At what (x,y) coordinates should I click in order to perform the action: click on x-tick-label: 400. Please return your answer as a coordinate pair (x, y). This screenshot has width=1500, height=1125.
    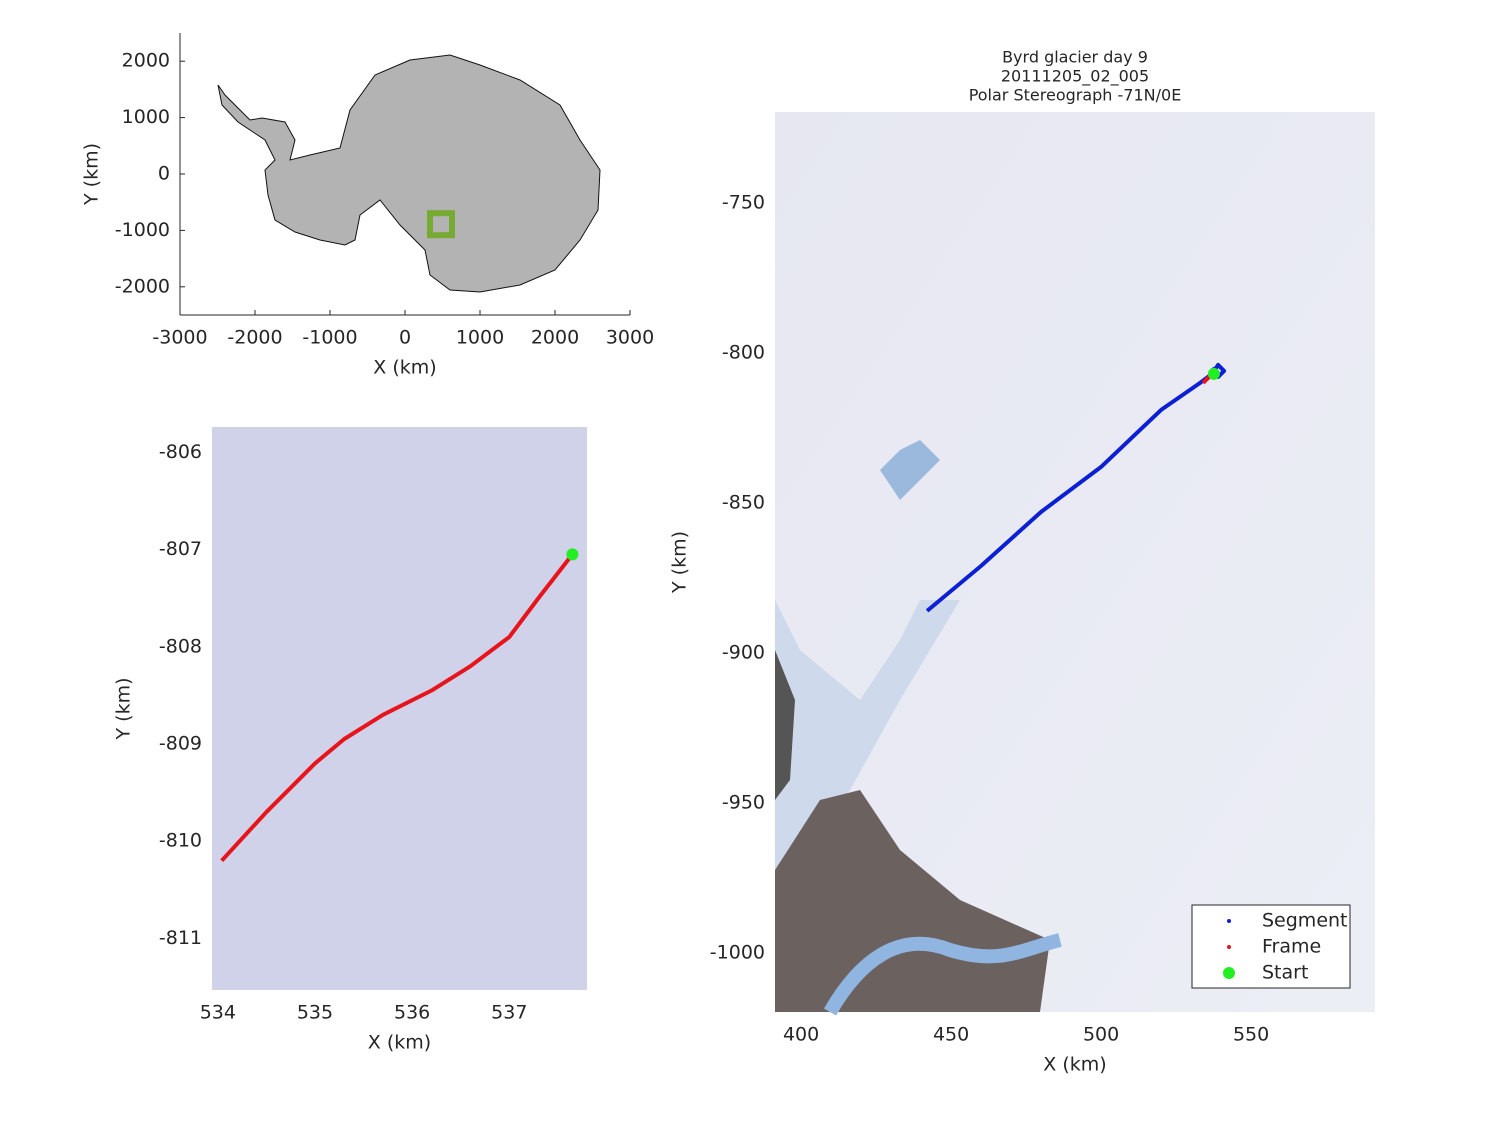
    Looking at the image, I should click on (801, 1035).